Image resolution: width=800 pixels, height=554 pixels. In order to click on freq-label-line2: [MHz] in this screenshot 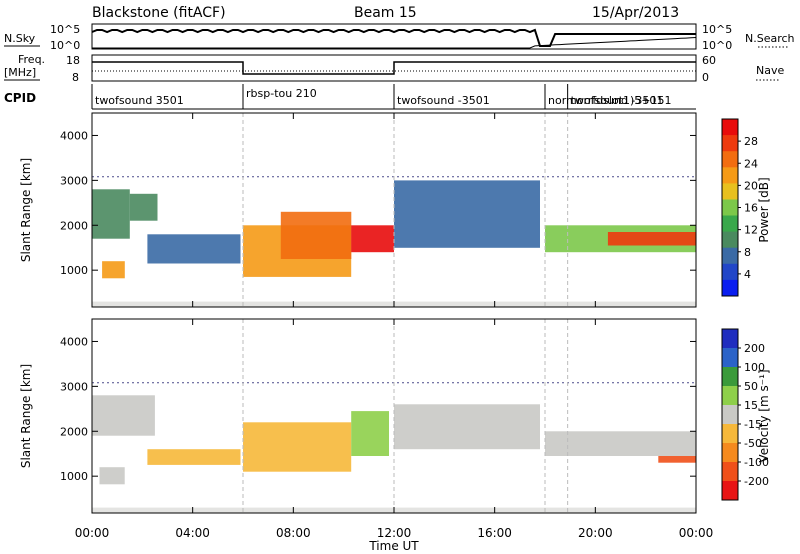, I will do `click(20, 72)`.